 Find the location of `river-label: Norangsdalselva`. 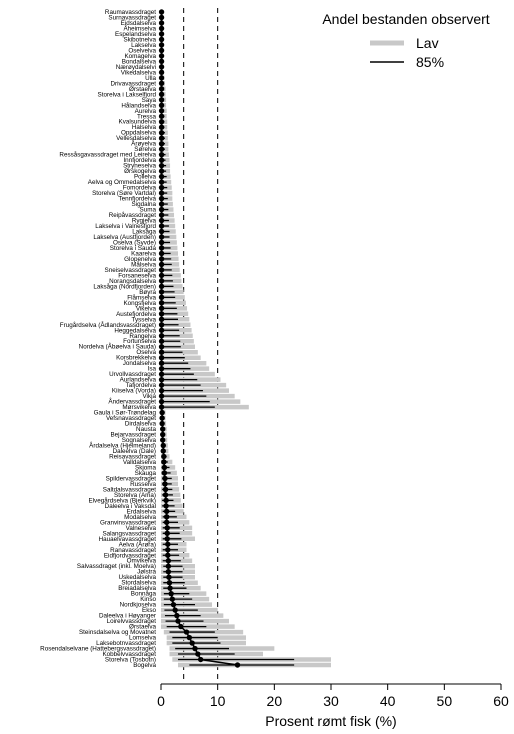

river-label: Norangsdalselva is located at coordinates (132, 281).